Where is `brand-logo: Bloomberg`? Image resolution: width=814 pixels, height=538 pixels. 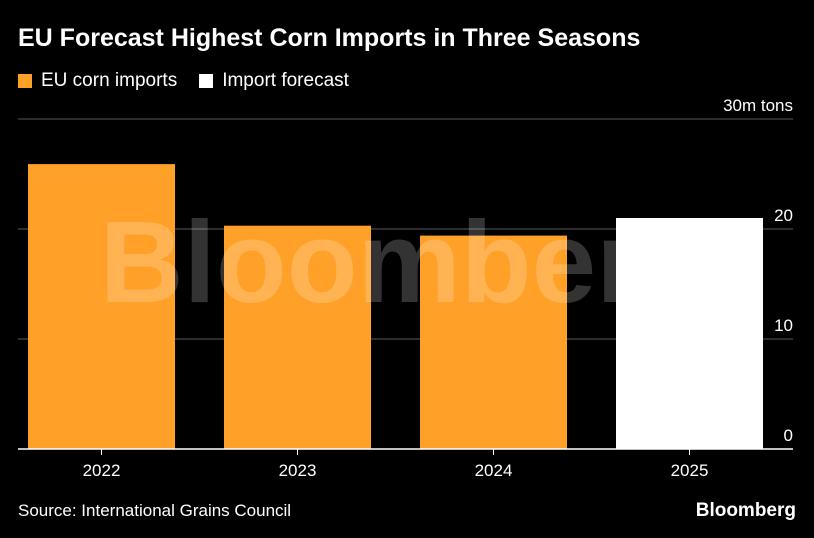
brand-logo: Bloomberg is located at coordinates (745, 510).